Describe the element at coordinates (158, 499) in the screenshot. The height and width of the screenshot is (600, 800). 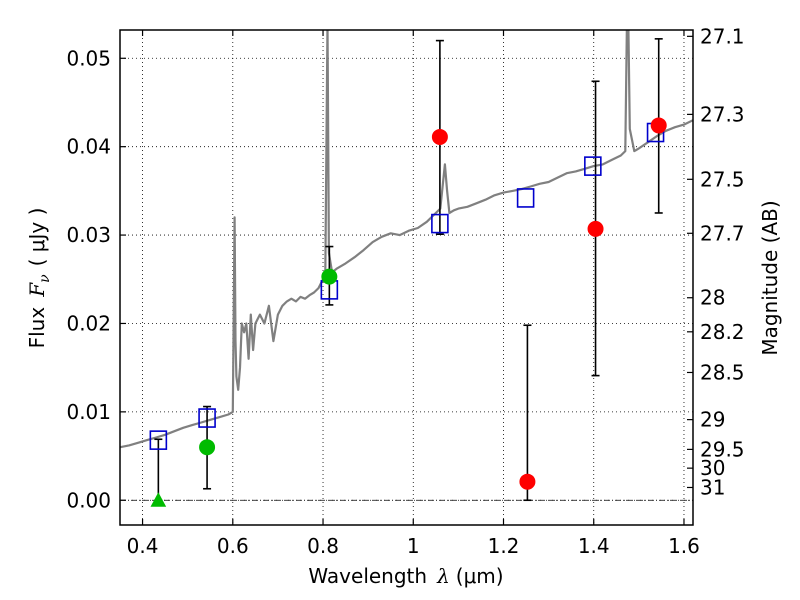
I see `upper-limit-point` at that location.